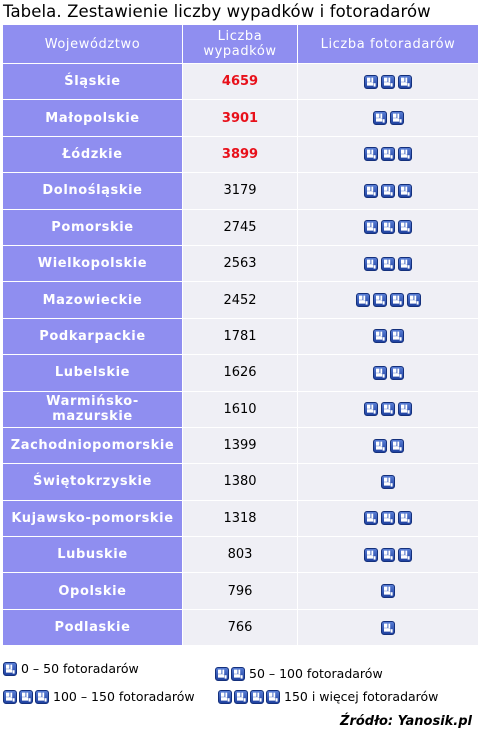  Describe the element at coordinates (92, 518) in the screenshot. I see `region-cell: Kujawsko-pomorskie` at that location.